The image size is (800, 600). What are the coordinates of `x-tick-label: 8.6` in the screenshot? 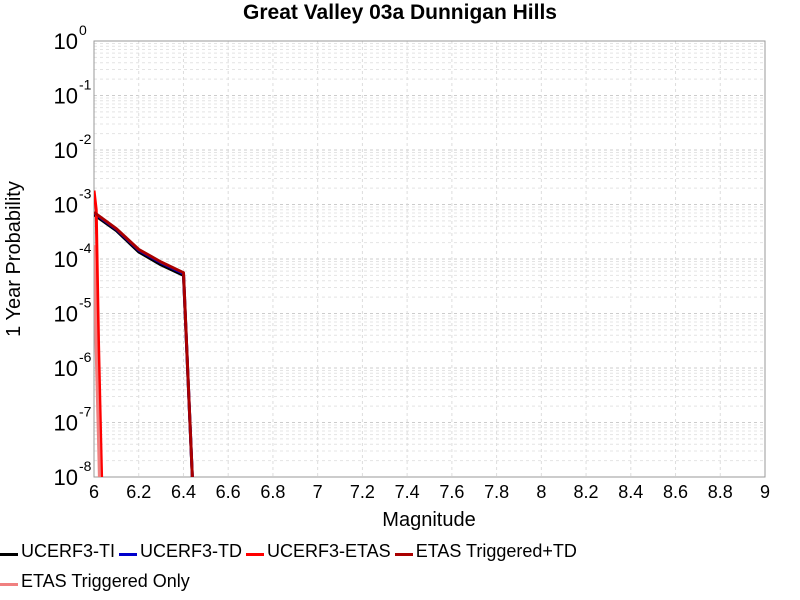 It's located at (675, 492).